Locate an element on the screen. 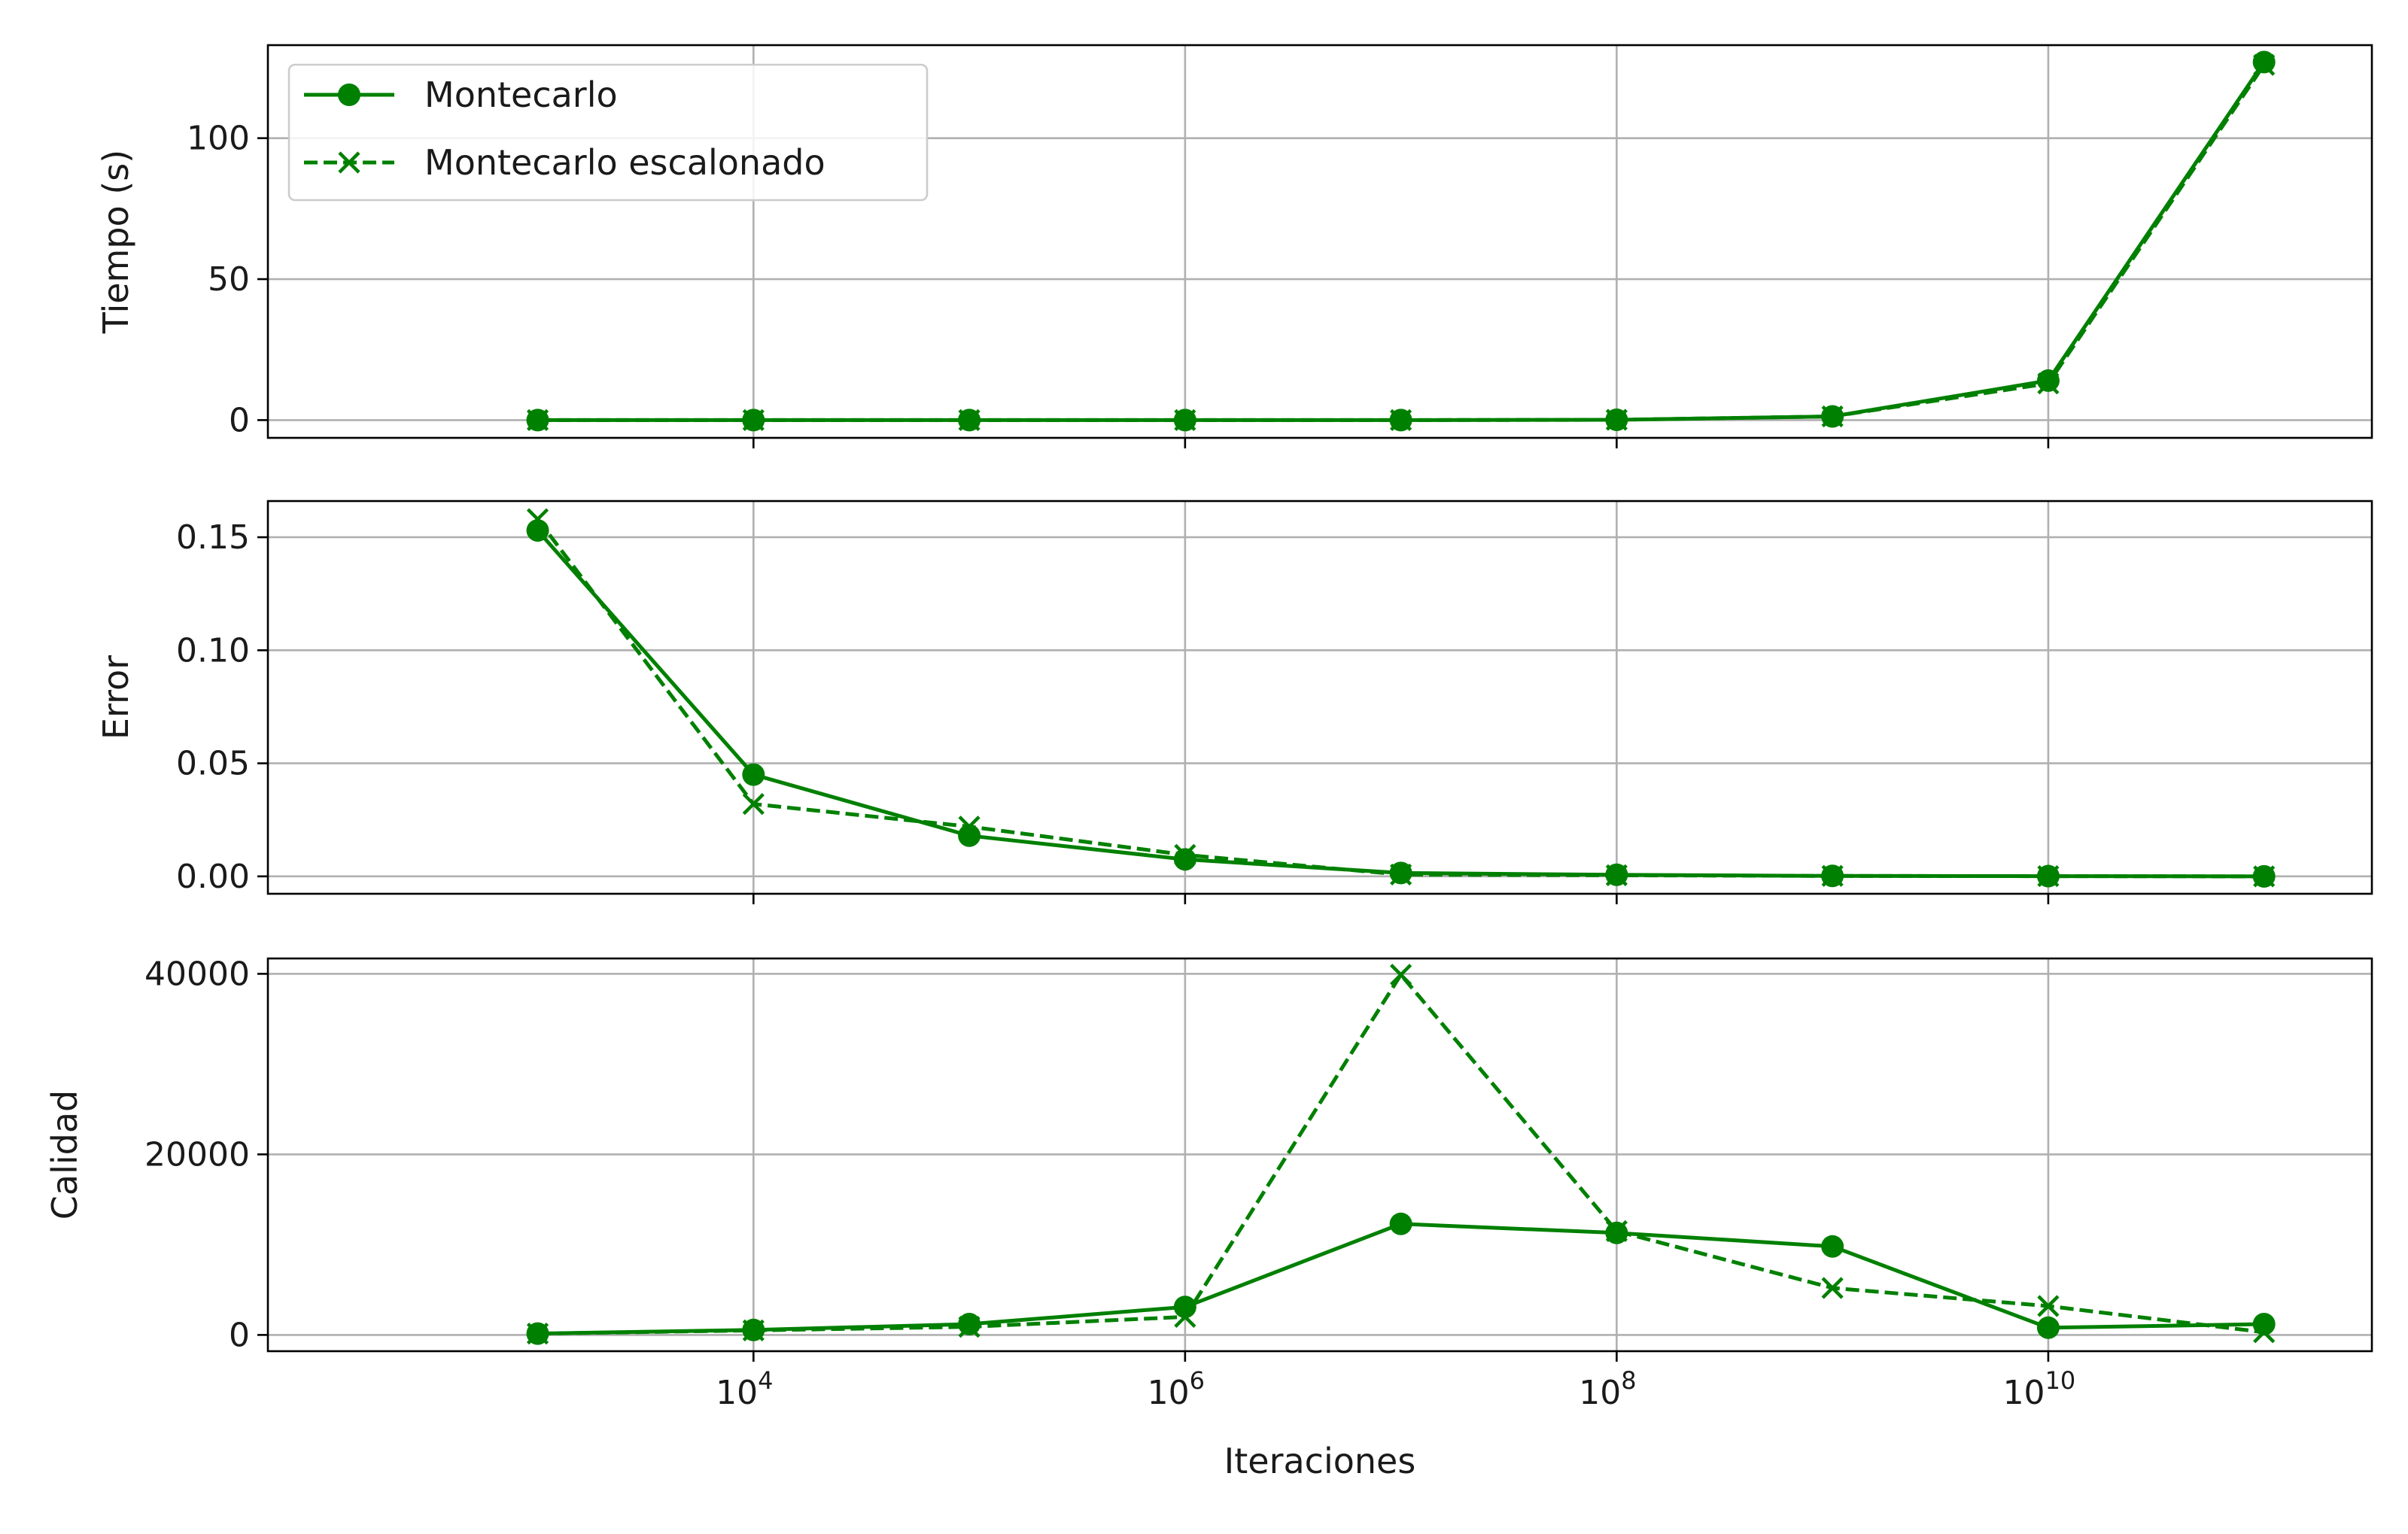 The width and height of the screenshot is (2408, 1534). y-tick-label: 0.15 is located at coordinates (213, 537).